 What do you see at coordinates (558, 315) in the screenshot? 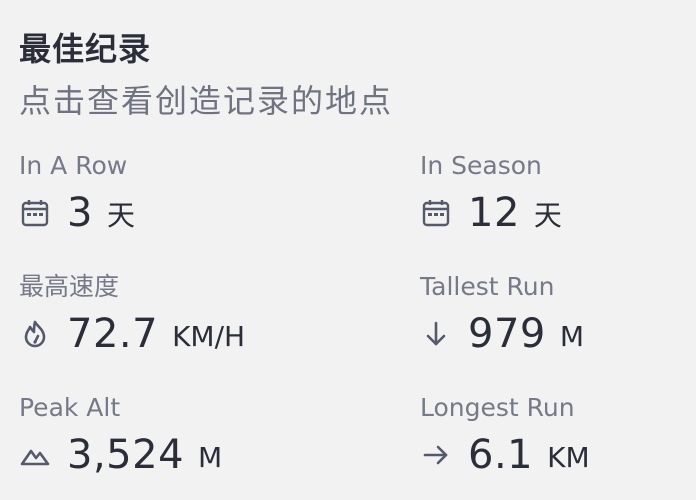
I see `stat-tallest-run: Tallest Run 979 M` at bounding box center [558, 315].